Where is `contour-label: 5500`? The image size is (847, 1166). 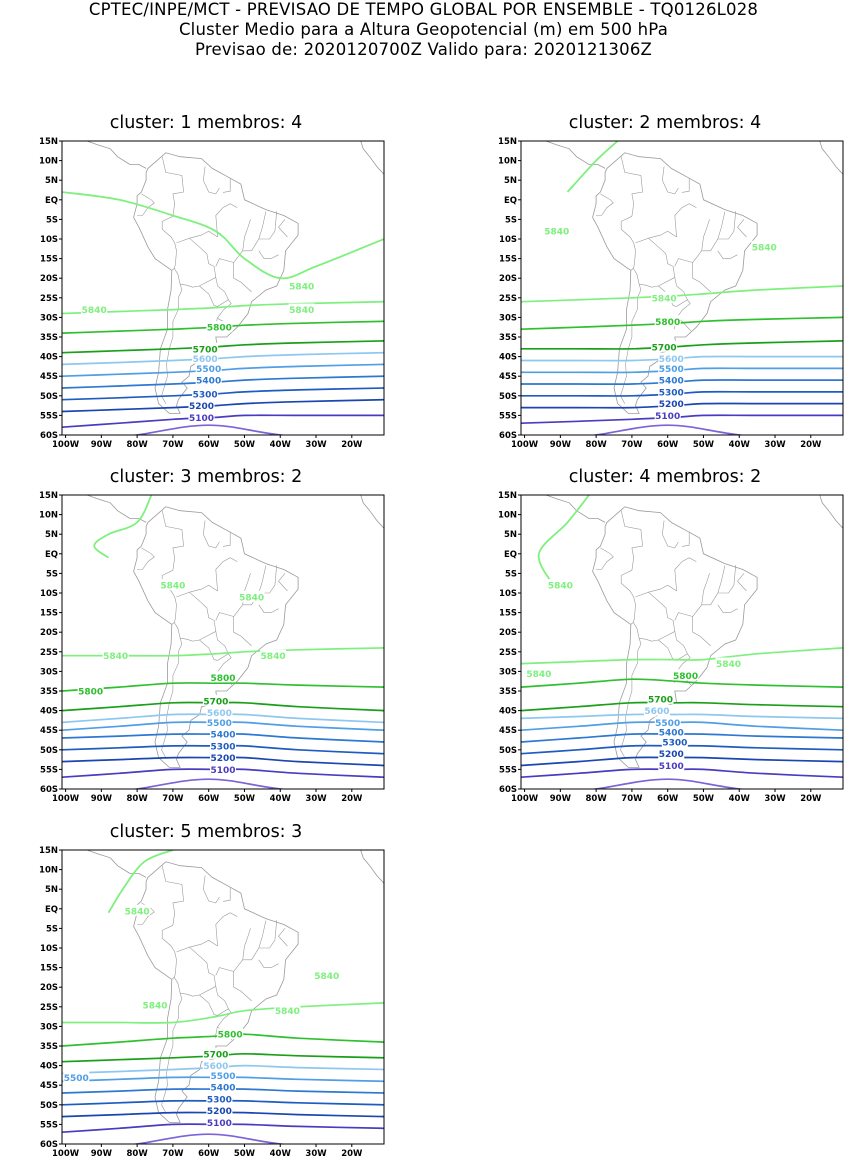 contour-label: 5500 is located at coordinates (219, 724).